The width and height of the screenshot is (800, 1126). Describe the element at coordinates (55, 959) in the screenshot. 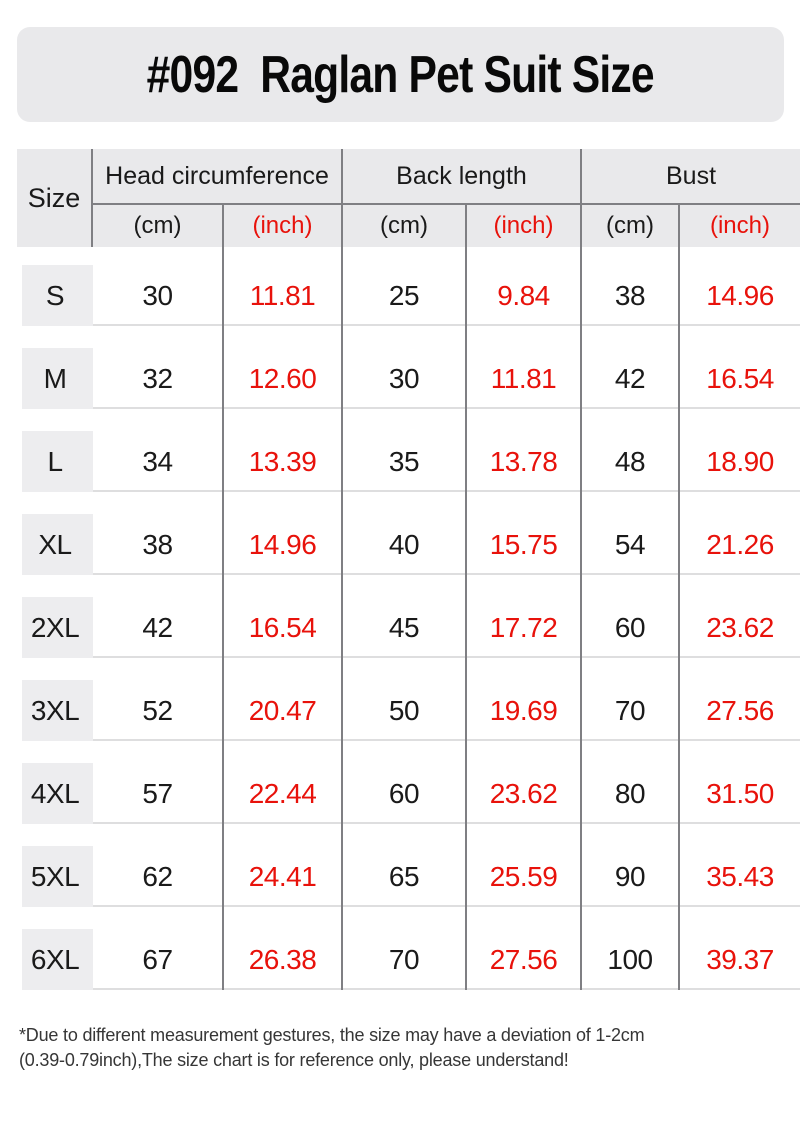

I see `row-6xl-size-label: 6XL` at that location.